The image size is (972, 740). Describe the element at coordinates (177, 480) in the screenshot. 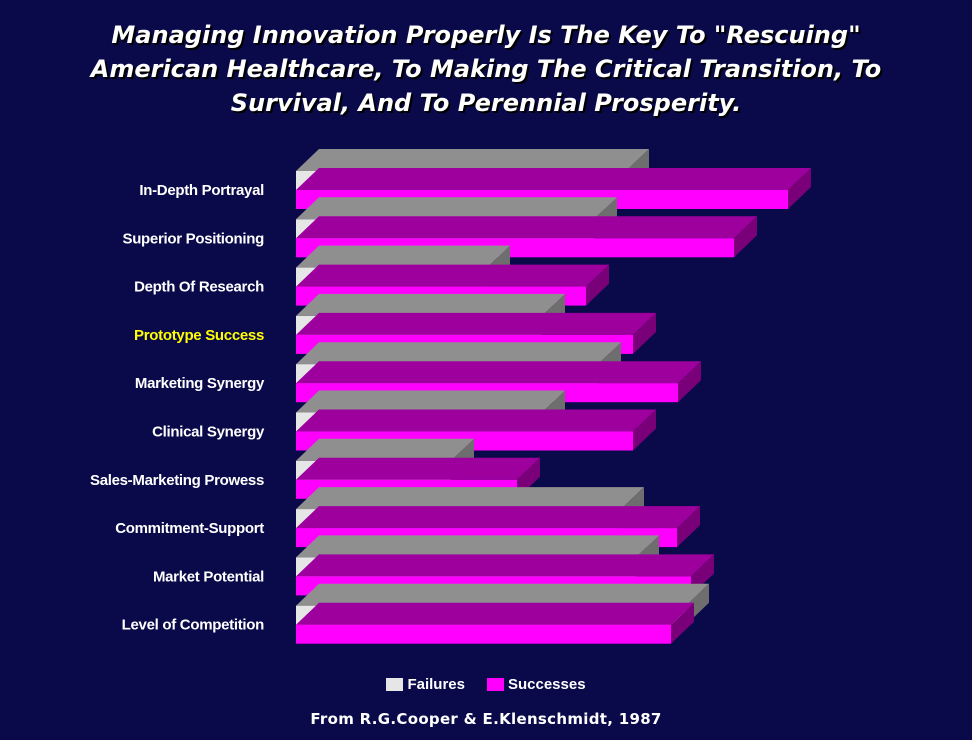

I see `category-label-sales-marketing-prowess: Sales-Marketing Prowess` at that location.